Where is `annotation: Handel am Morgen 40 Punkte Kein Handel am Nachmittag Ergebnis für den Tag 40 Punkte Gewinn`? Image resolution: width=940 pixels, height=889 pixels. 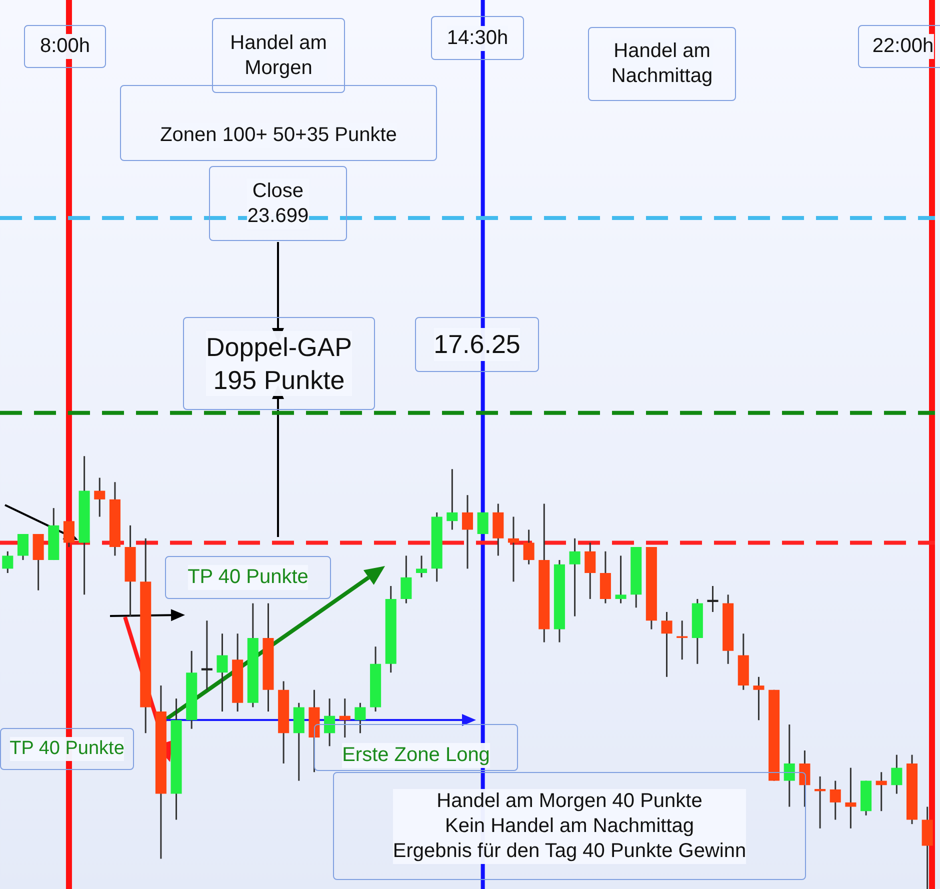 annotation: Handel am Morgen 40 Punkte Kein Handel am Nachmittag Ergebnis für den Tag 40 Punkte Gewinn is located at coordinates (569, 826).